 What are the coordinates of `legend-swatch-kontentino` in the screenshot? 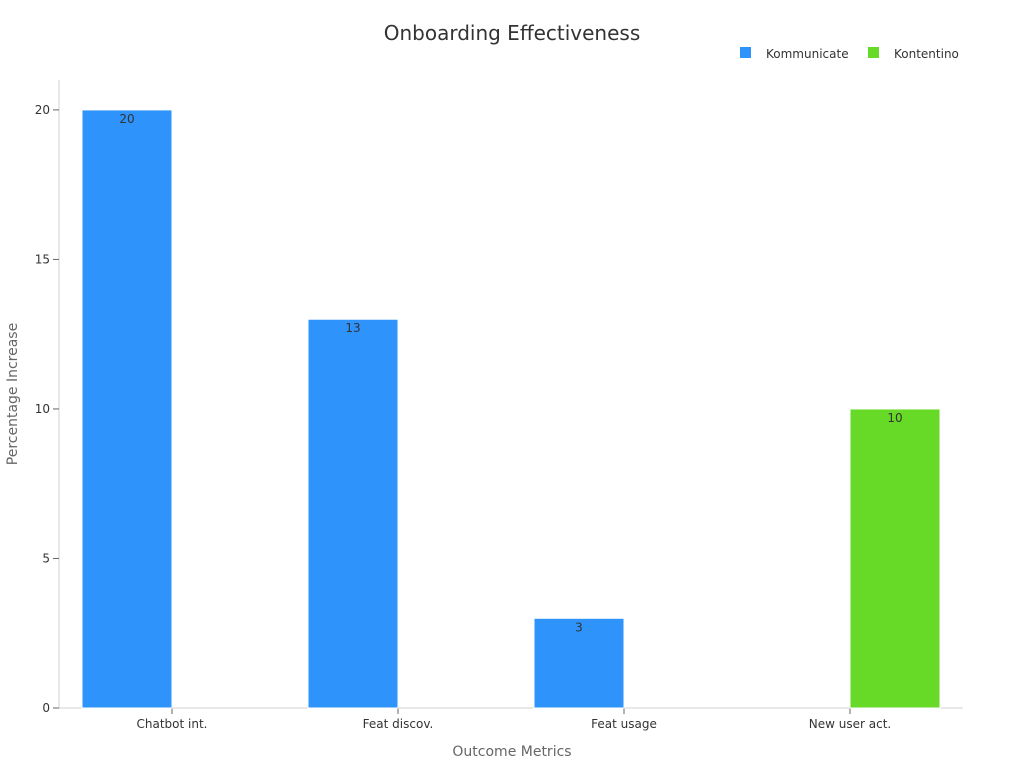 It's located at (873, 52).